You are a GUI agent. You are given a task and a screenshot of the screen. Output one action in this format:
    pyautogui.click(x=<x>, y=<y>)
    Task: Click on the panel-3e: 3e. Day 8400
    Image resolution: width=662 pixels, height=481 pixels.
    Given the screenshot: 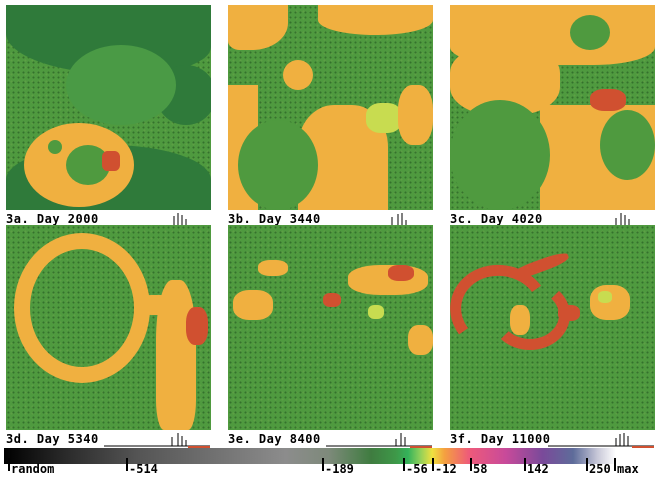 What is the action you would take?
    pyautogui.click(x=330, y=338)
    